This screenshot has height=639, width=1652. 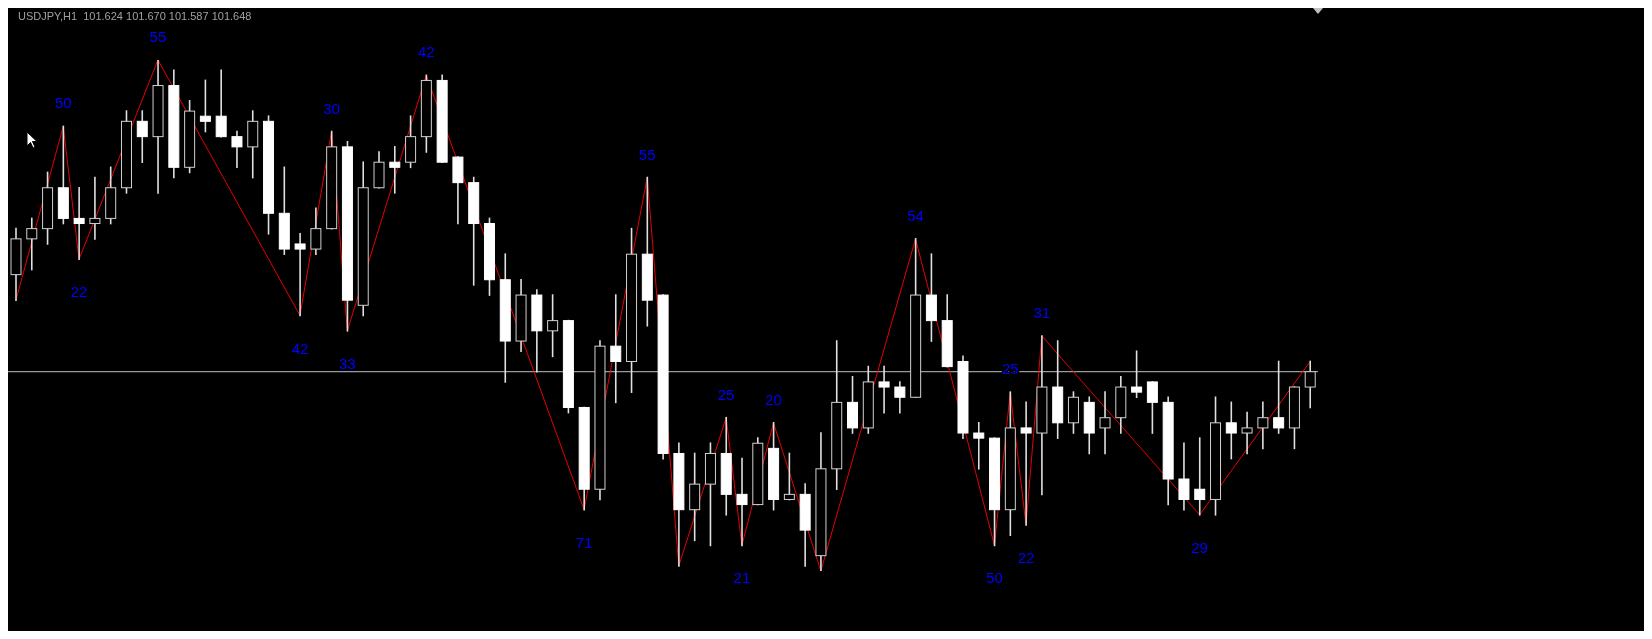 What do you see at coordinates (1042, 312) in the screenshot?
I see `annotation: 31` at bounding box center [1042, 312].